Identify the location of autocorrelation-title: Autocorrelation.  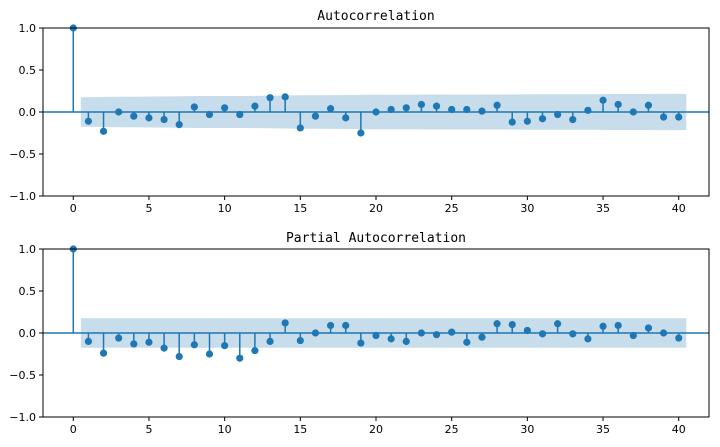
(375, 16).